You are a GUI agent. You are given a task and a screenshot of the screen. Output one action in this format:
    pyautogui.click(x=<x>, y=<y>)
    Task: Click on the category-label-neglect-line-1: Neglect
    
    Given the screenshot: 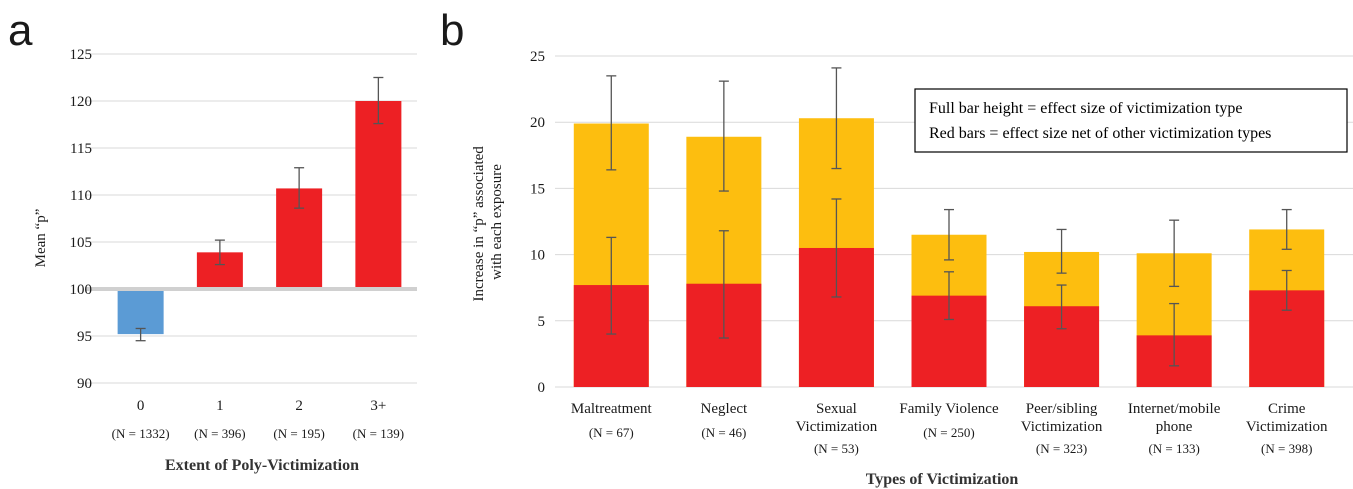 What is the action you would take?
    pyautogui.click(x=724, y=409)
    